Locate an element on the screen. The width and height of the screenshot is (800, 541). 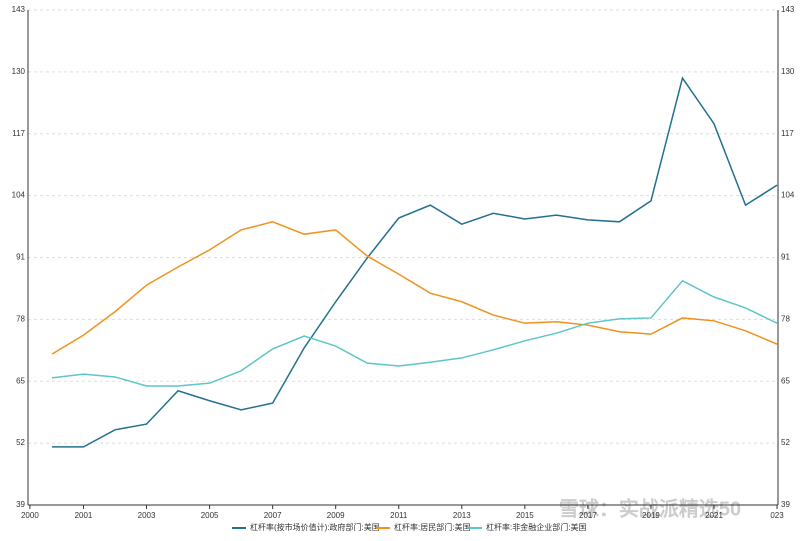
y2-tick-label: 130 is located at coordinates (788, 71).